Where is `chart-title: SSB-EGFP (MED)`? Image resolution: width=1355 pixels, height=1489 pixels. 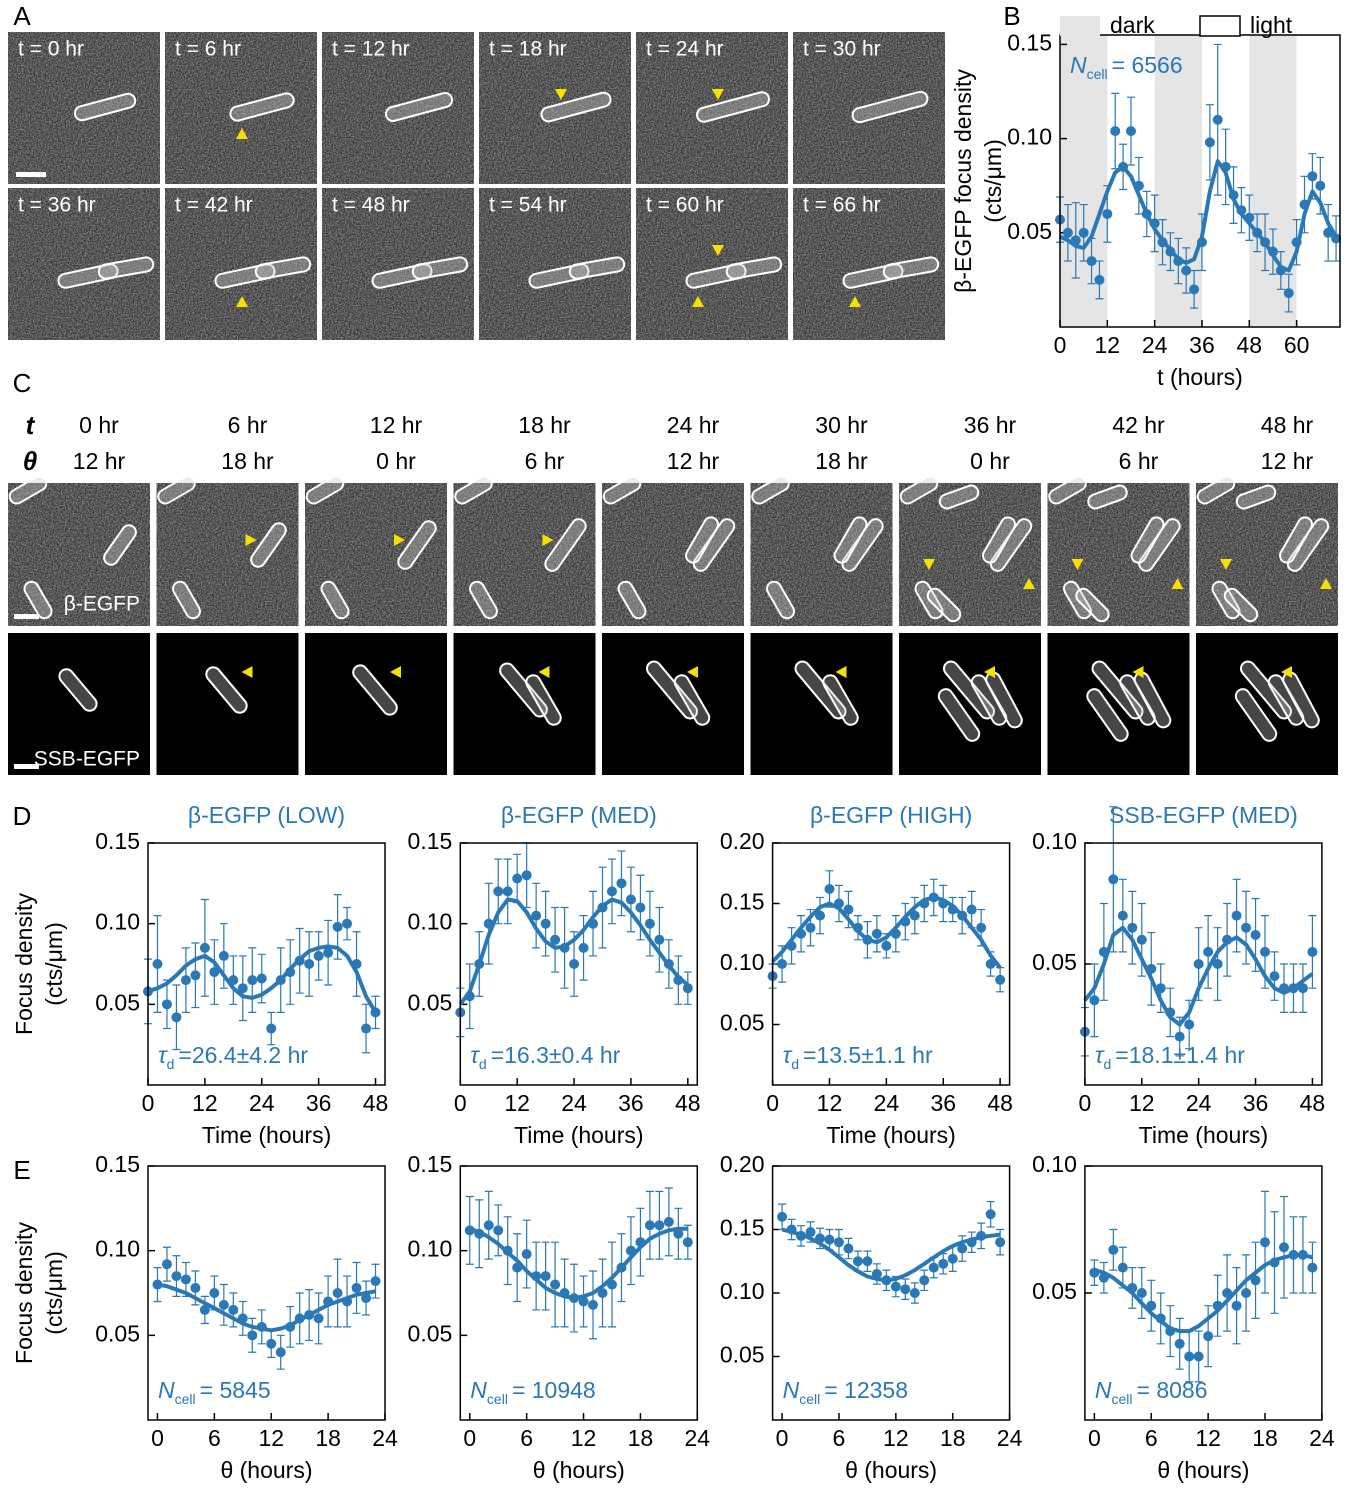 chart-title: SSB-EGFP (MED) is located at coordinates (1203, 815).